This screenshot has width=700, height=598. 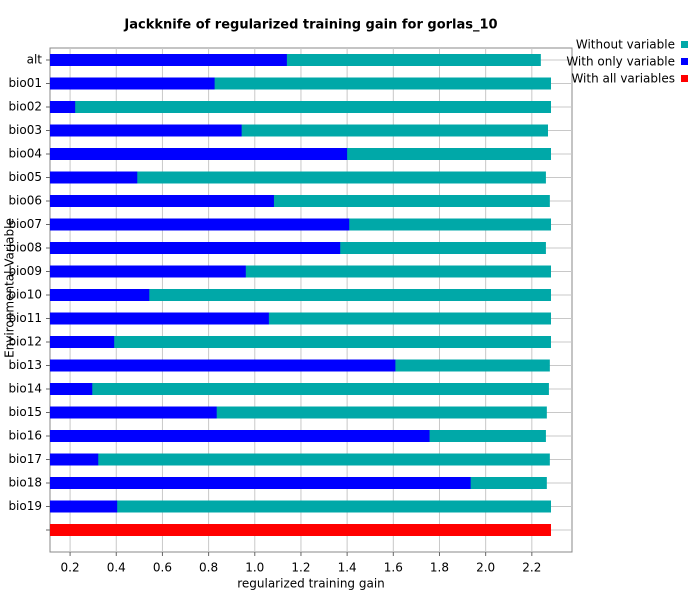 What do you see at coordinates (485, 568) in the screenshot?
I see `x-tick-label: 2.0` at bounding box center [485, 568].